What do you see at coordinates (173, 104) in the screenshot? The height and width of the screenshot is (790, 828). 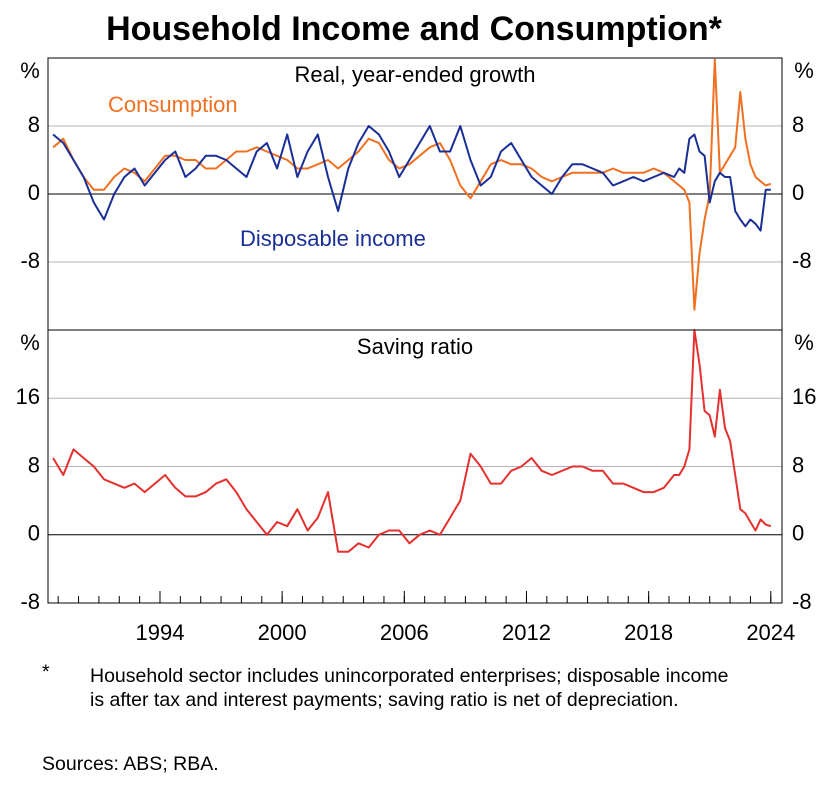 I see `series-label: Consumption` at bounding box center [173, 104].